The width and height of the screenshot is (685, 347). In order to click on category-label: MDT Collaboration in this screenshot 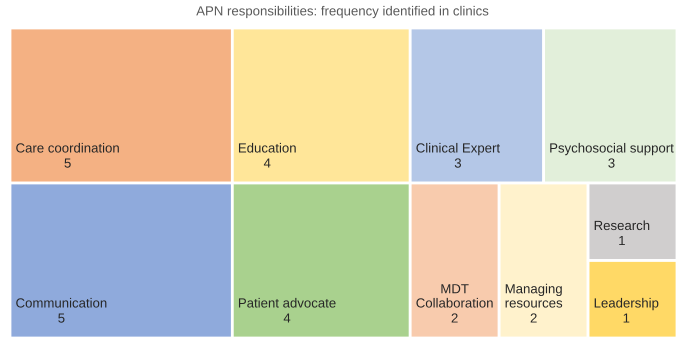, I will do `click(454, 296)`.